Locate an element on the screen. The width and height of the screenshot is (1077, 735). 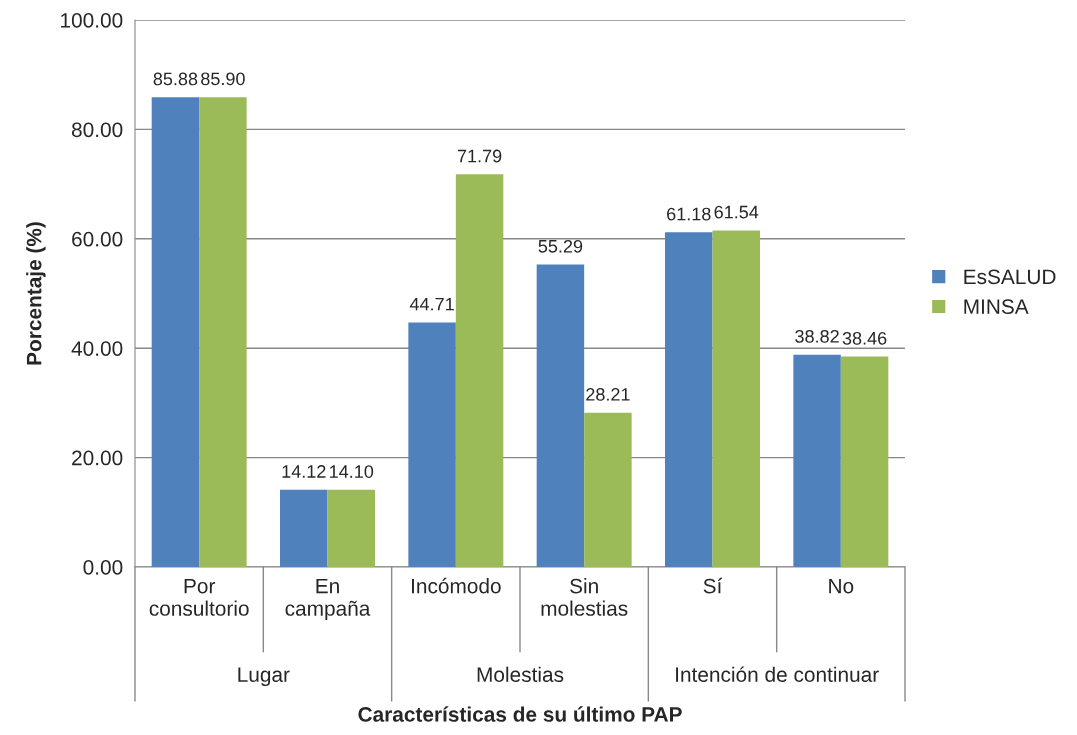
y-tick-label: 100.00 is located at coordinates (92, 20).